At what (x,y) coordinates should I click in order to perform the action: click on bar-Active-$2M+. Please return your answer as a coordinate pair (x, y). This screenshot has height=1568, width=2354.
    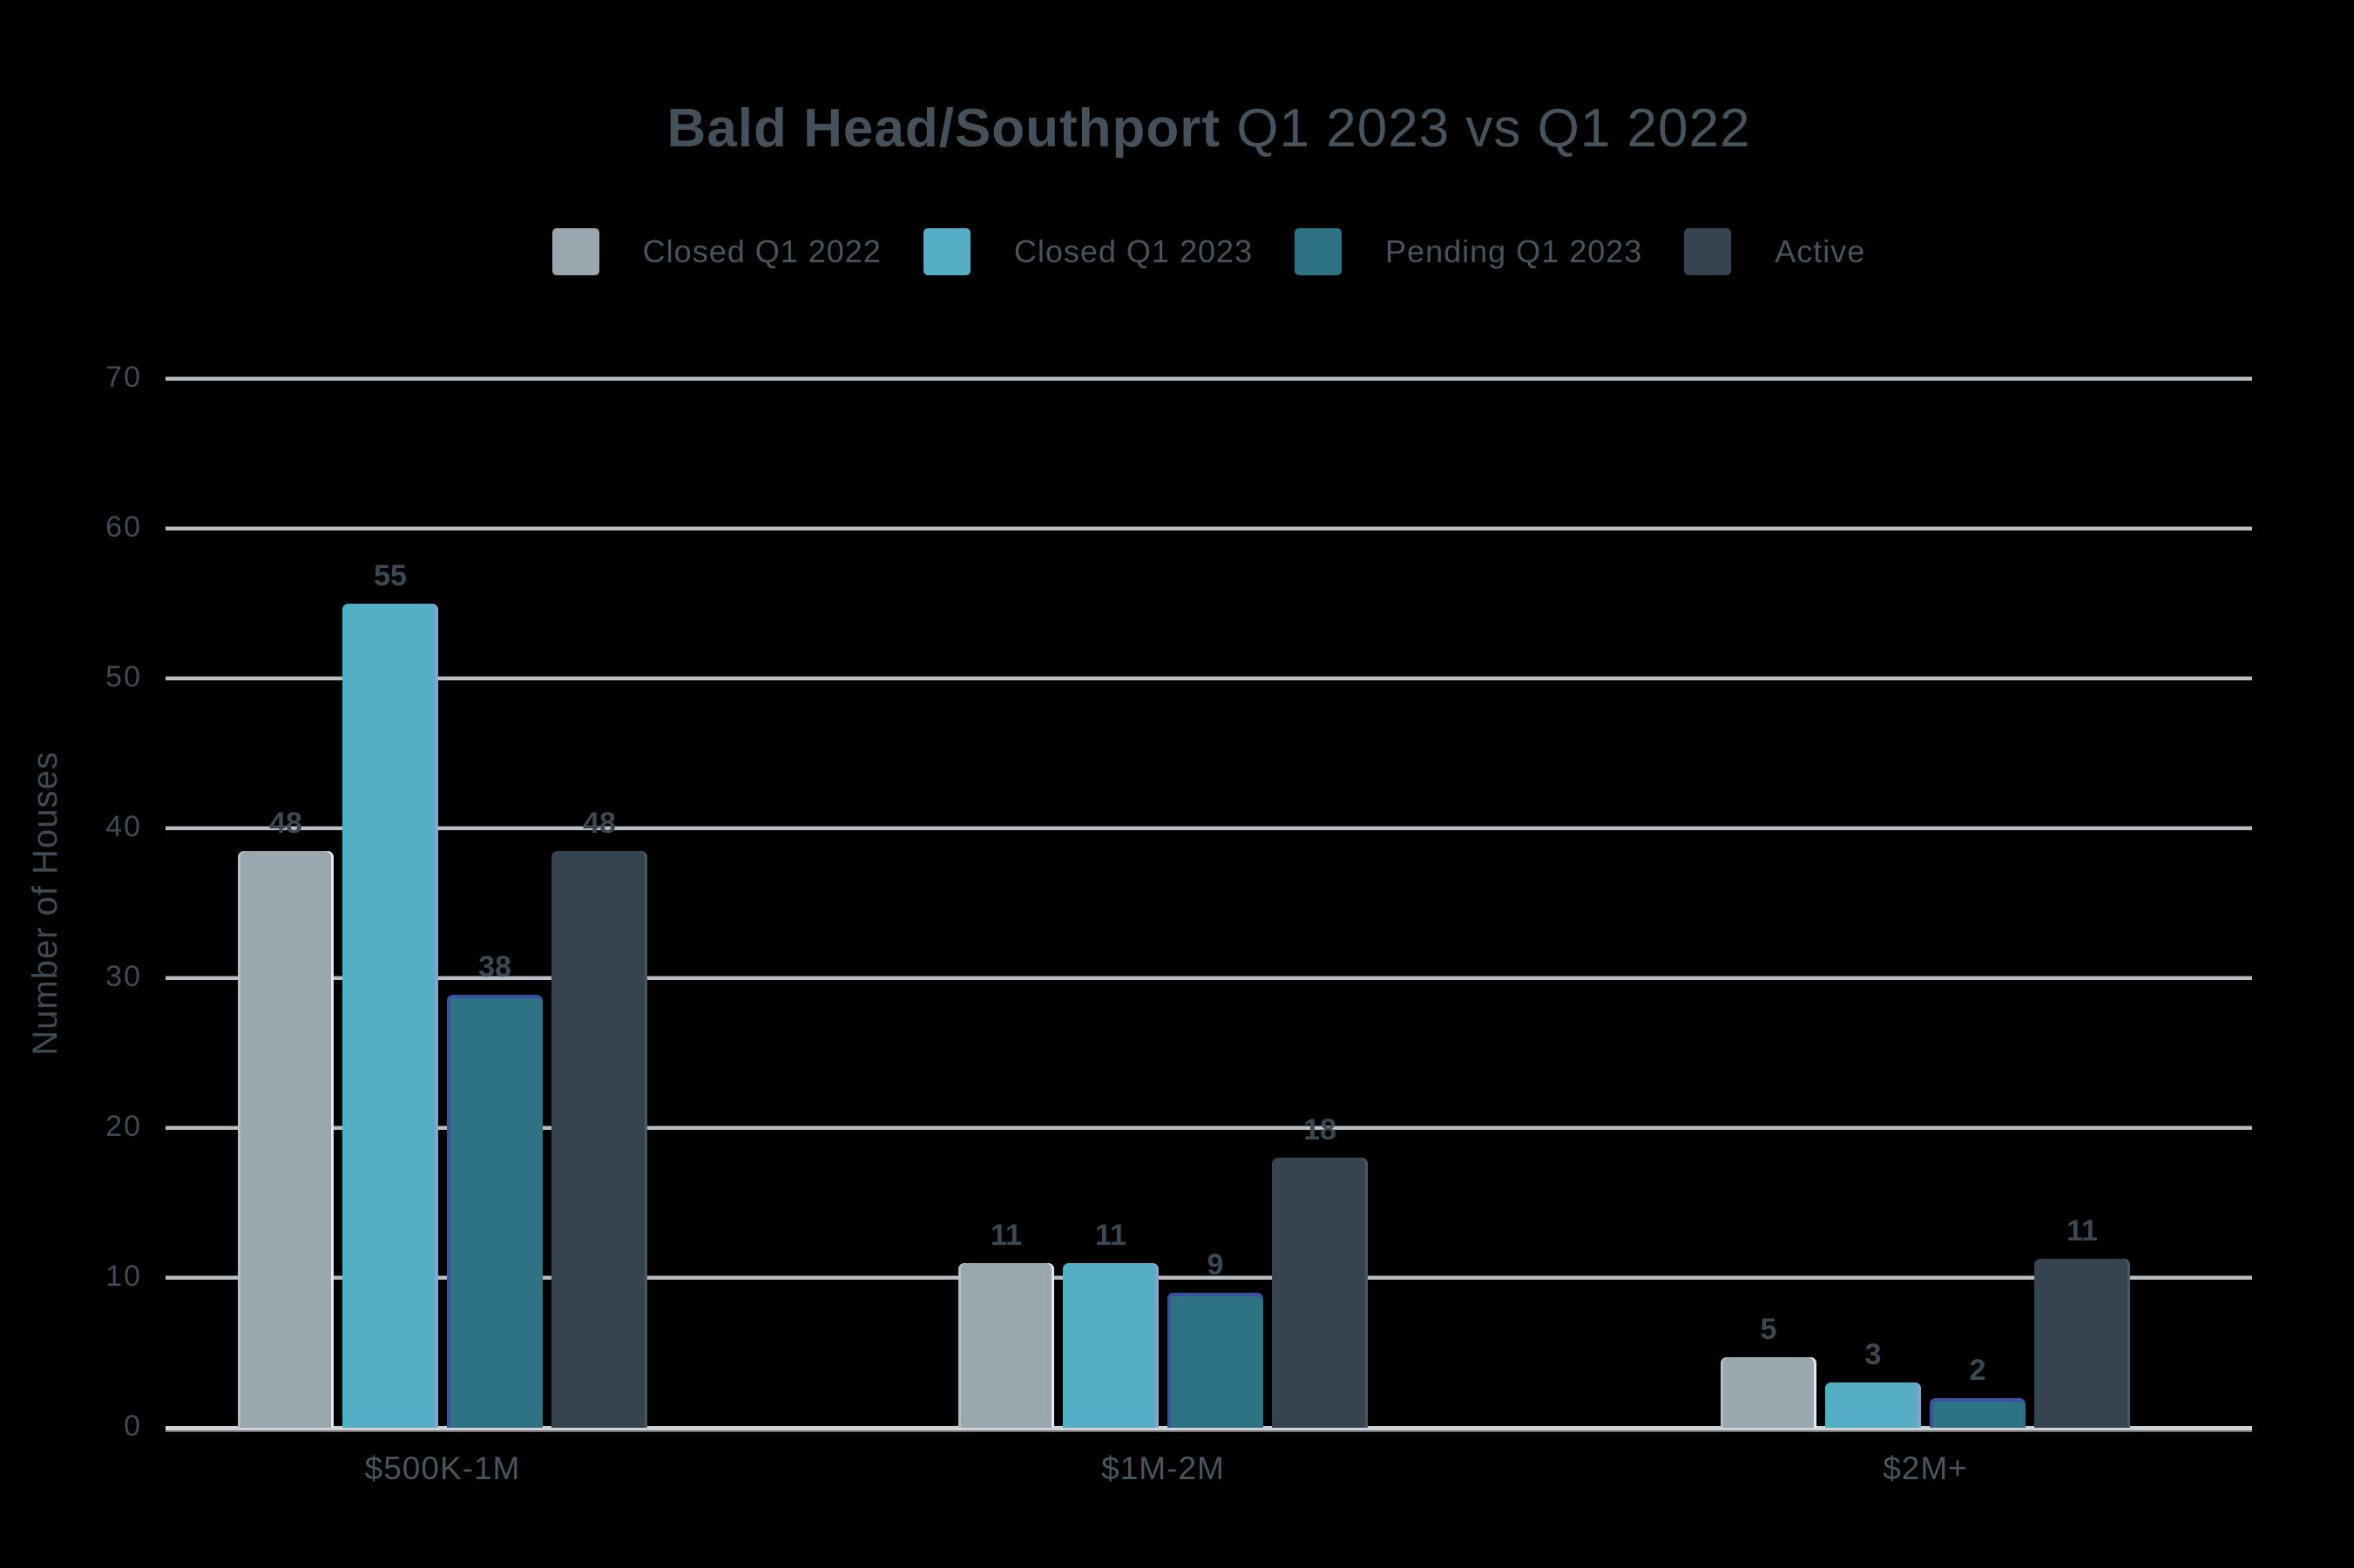
    Looking at the image, I should click on (2082, 1343).